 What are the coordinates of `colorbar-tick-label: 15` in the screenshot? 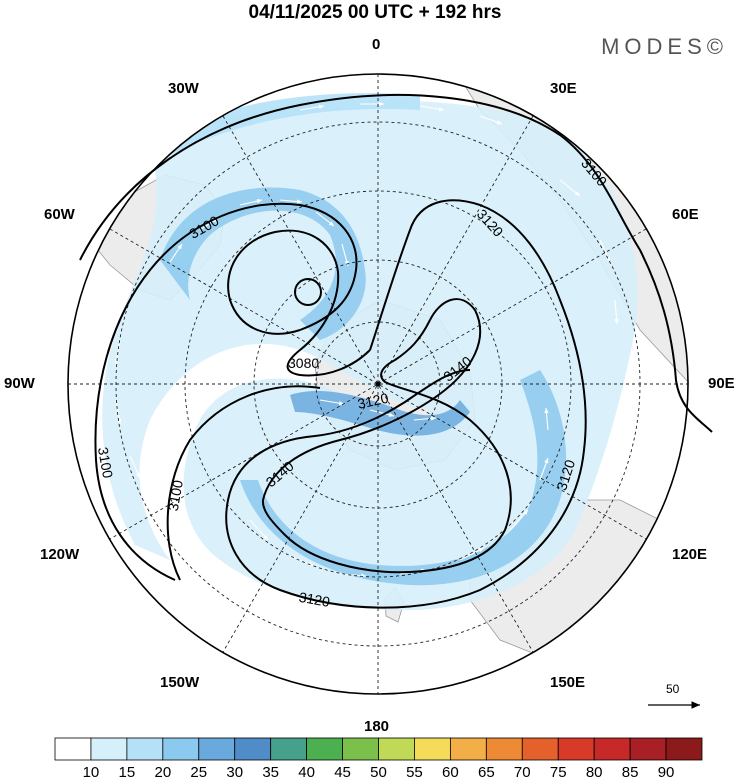 It's located at (127, 772).